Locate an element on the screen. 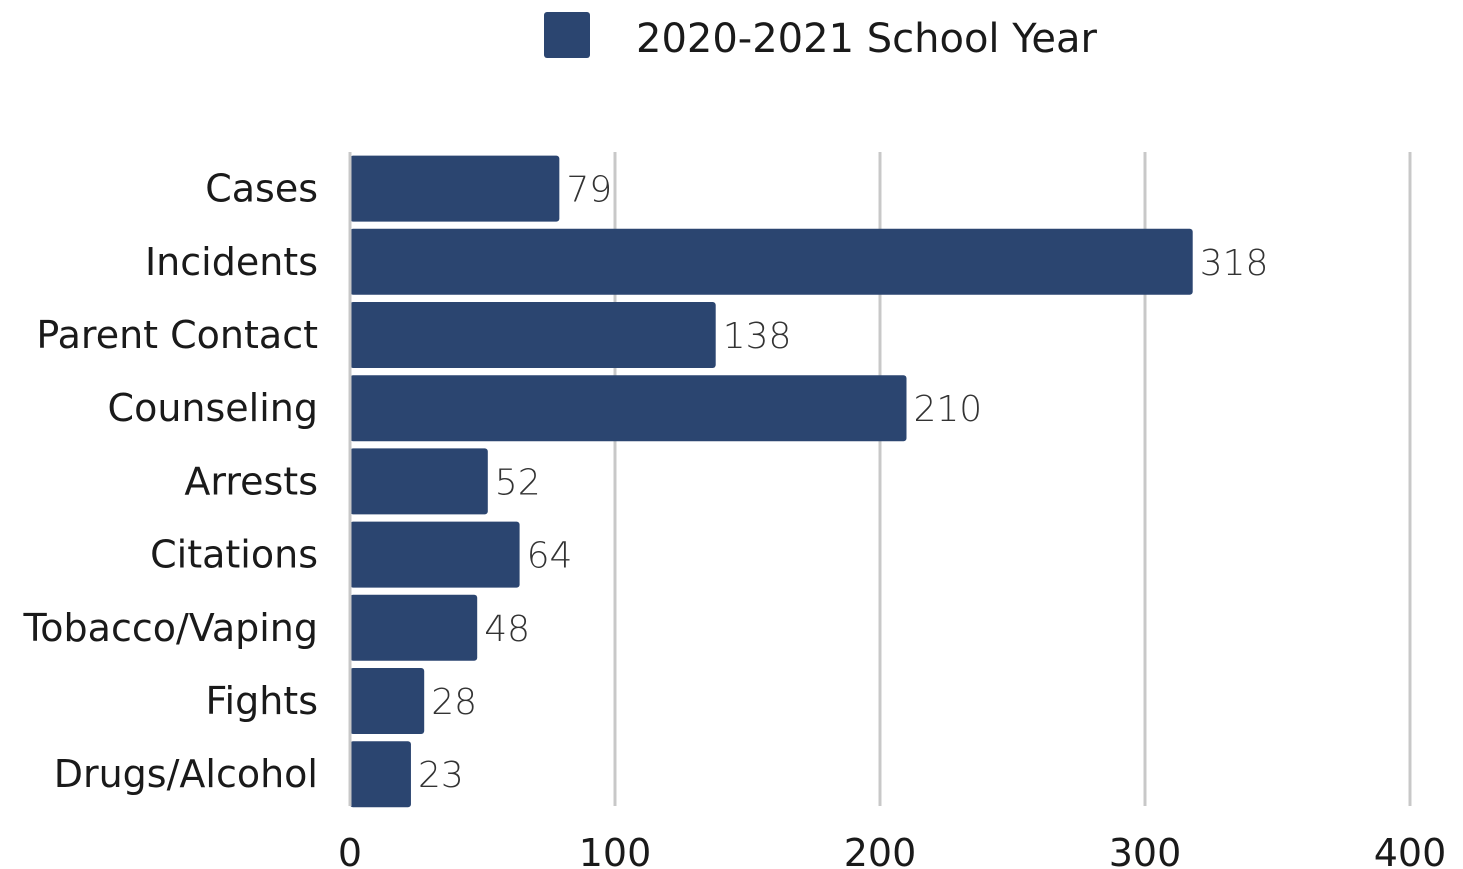 This screenshot has height=869, width=1463. data-label: 138 is located at coordinates (757, 336).